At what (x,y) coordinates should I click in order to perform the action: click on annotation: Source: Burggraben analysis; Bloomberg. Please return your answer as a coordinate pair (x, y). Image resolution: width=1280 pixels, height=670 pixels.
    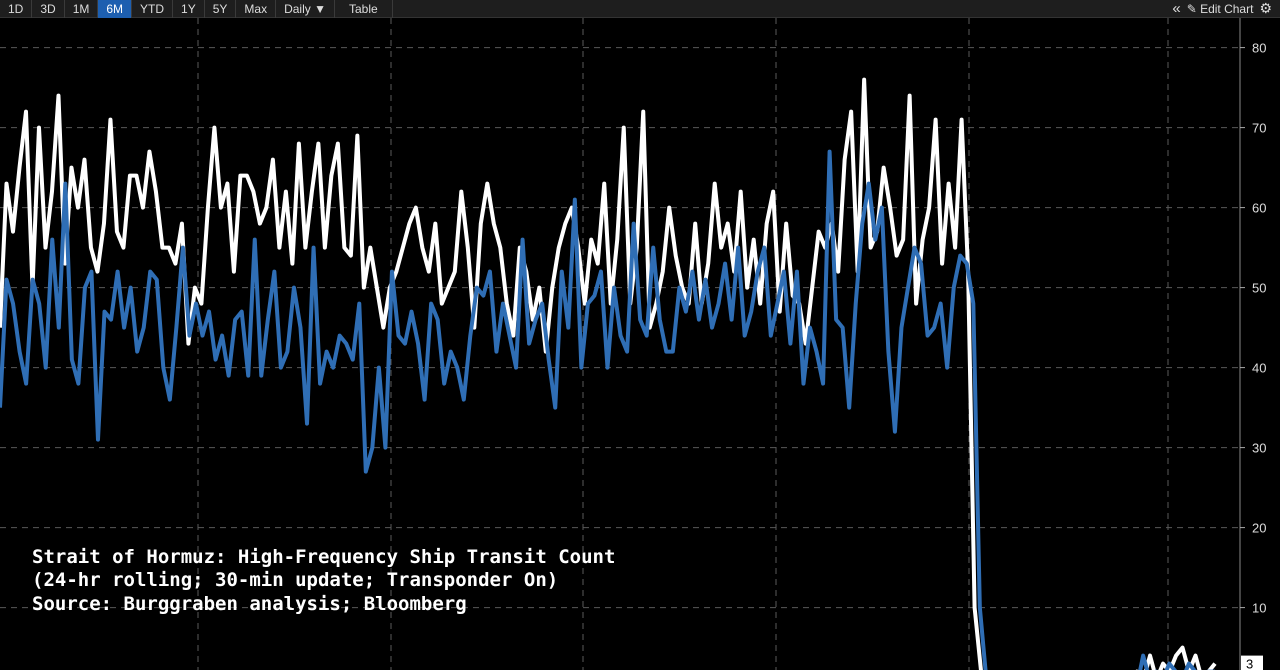
    Looking at the image, I should click on (249, 604).